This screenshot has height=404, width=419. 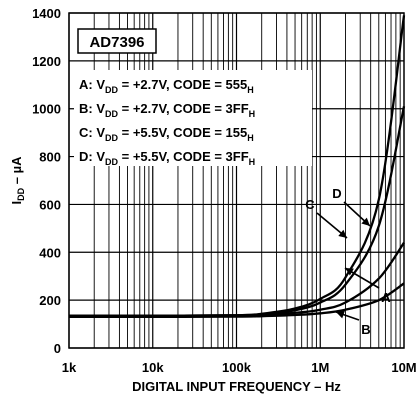 I want to click on y-tick-label: 400, so click(x=50, y=252).